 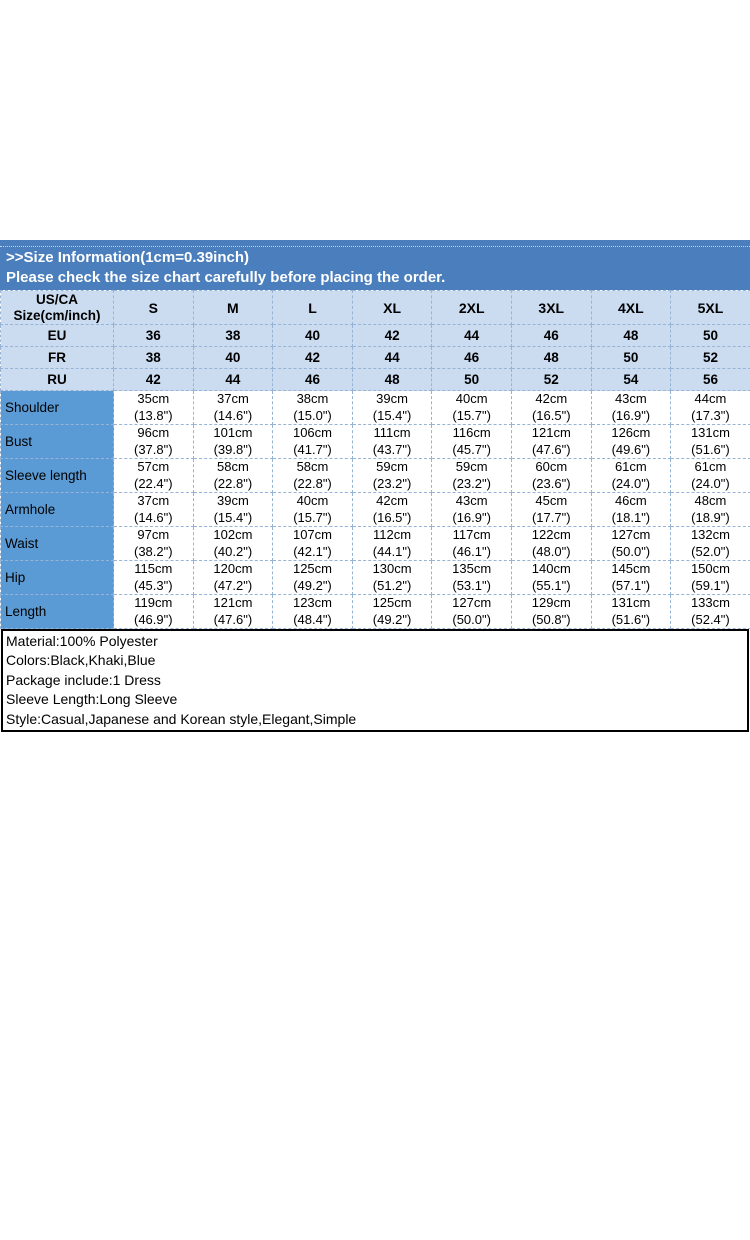 What do you see at coordinates (392, 578) in the screenshot?
I see `measurement-cell: 130cm(51.2")` at bounding box center [392, 578].